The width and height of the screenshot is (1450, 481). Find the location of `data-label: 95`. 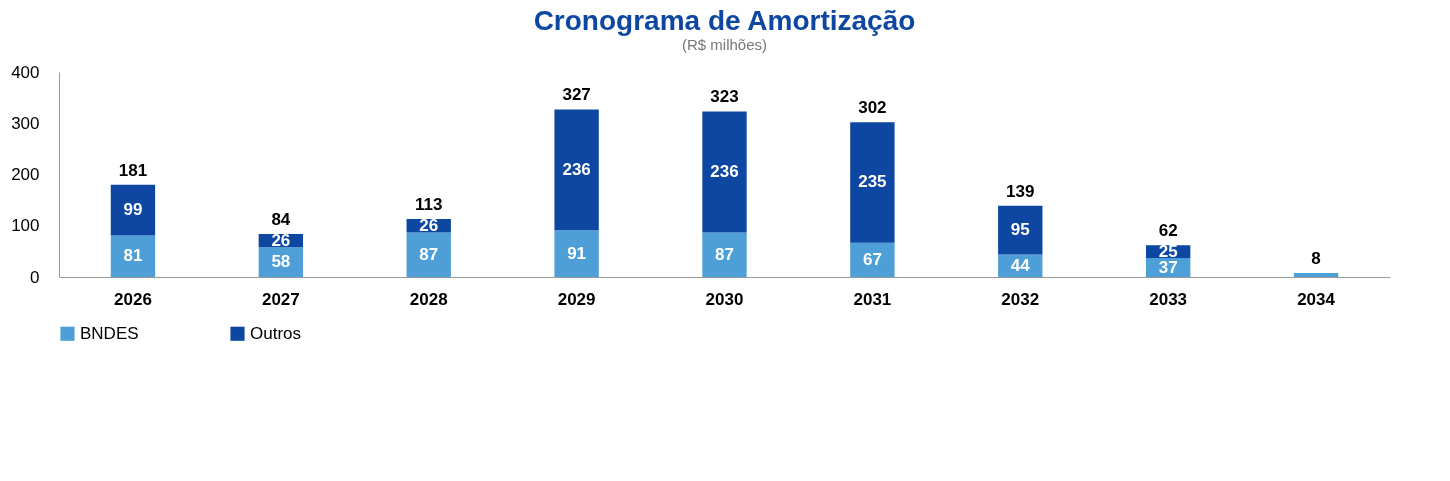

data-label: 95 is located at coordinates (1020, 230).